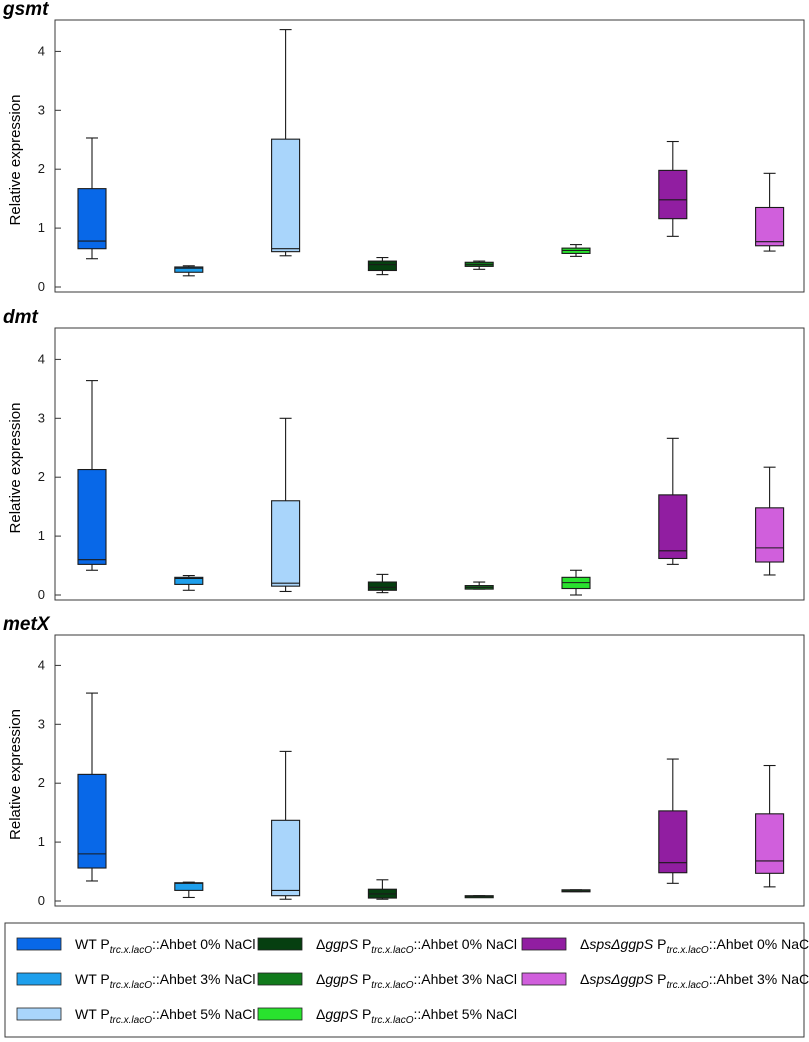  What do you see at coordinates (694, 946) in the screenshot?
I see `legend-label: ΔspsΔggpS Ptrc.x.lacO::Ahbet 0% NaCl` at bounding box center [694, 946].